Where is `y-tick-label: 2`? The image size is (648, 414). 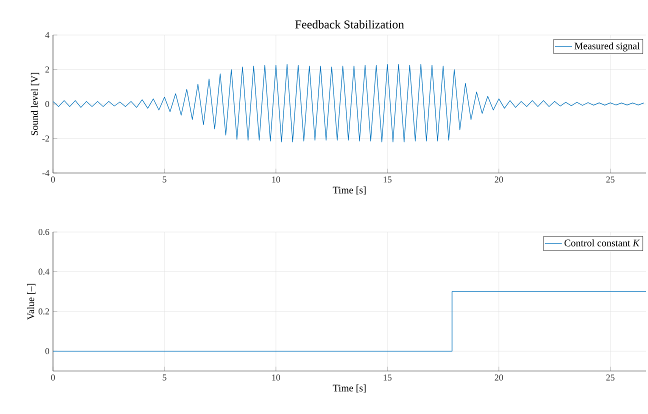
y-tick-label: 2 is located at coordinates (47, 69).